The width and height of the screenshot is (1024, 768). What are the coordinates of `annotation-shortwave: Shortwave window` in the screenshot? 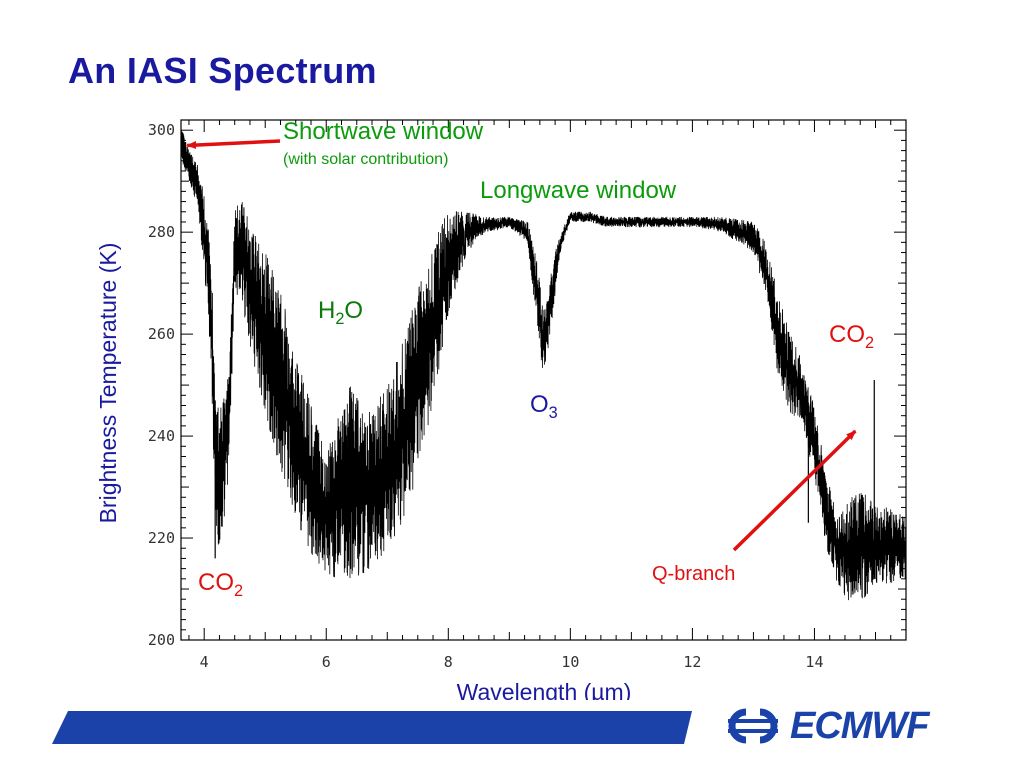 It's located at (383, 131).